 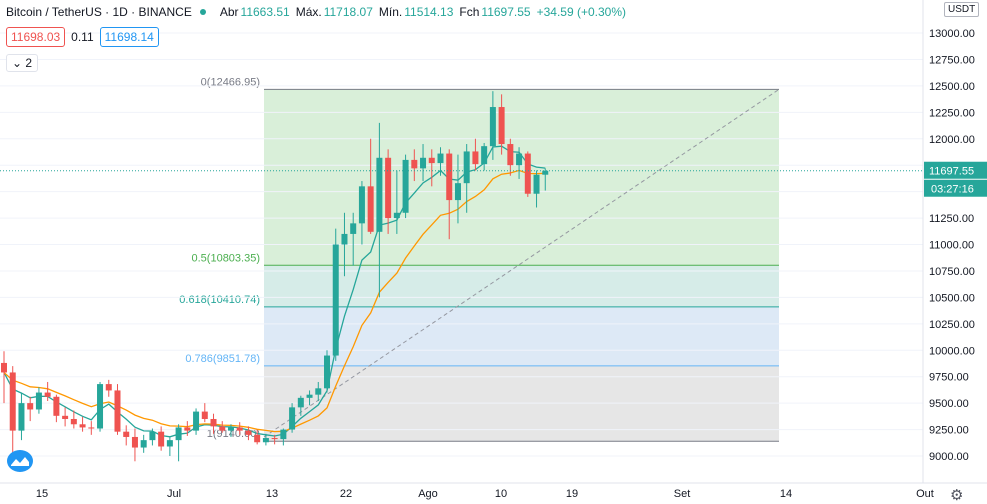 I want to click on time-tick-label: 15, so click(x=42, y=494).